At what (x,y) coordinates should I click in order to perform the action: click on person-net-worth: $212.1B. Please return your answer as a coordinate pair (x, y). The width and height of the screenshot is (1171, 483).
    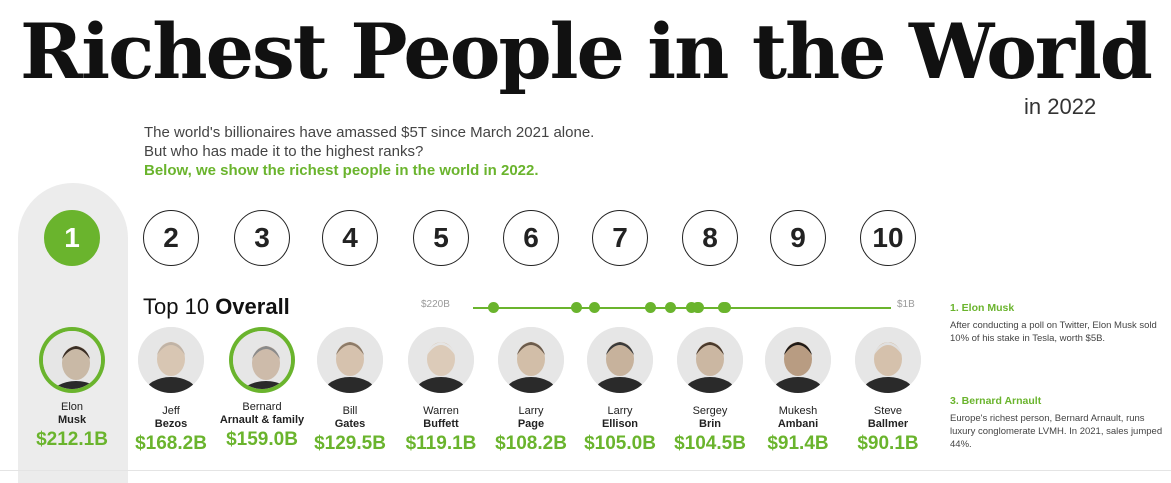
    Looking at the image, I should click on (72, 439).